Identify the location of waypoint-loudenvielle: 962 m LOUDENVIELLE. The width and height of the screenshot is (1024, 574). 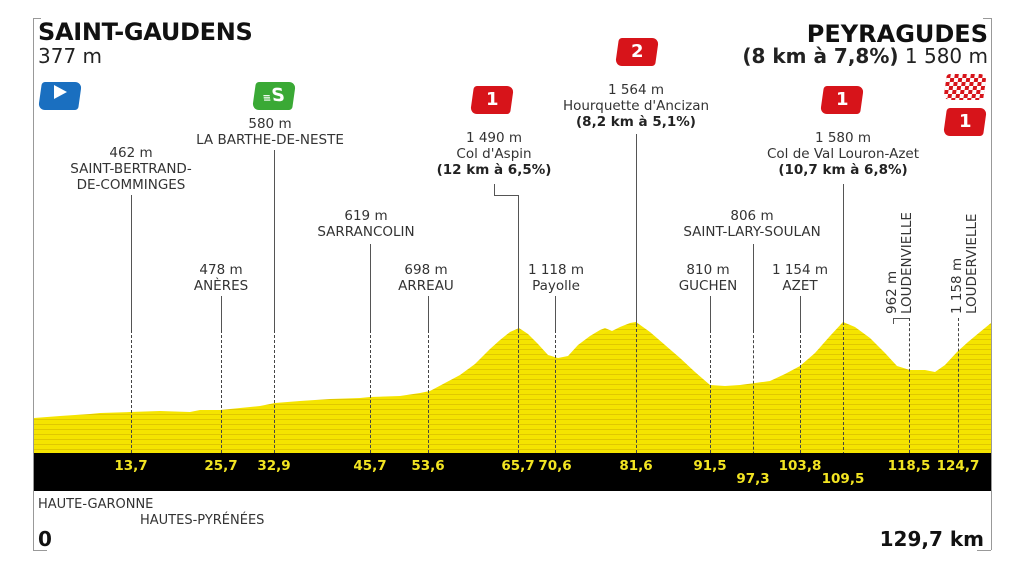
(899, 263).